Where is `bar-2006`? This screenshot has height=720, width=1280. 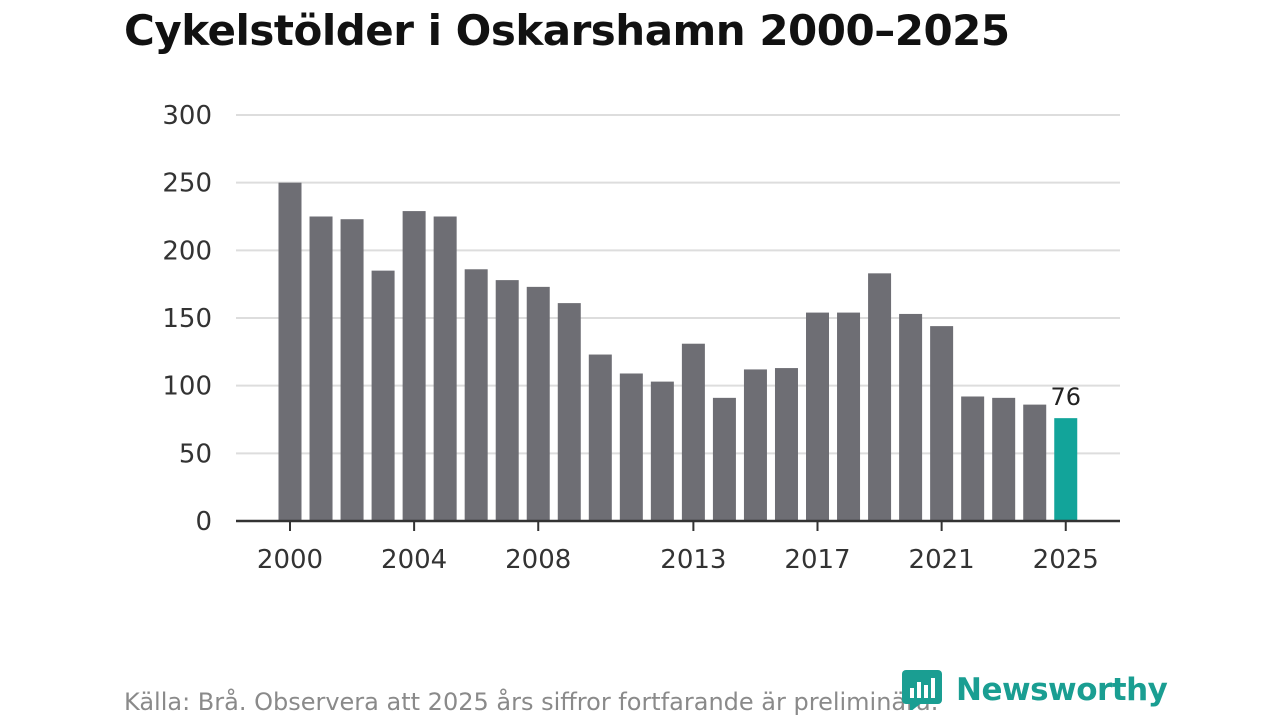 bar-2006 is located at coordinates (476, 395).